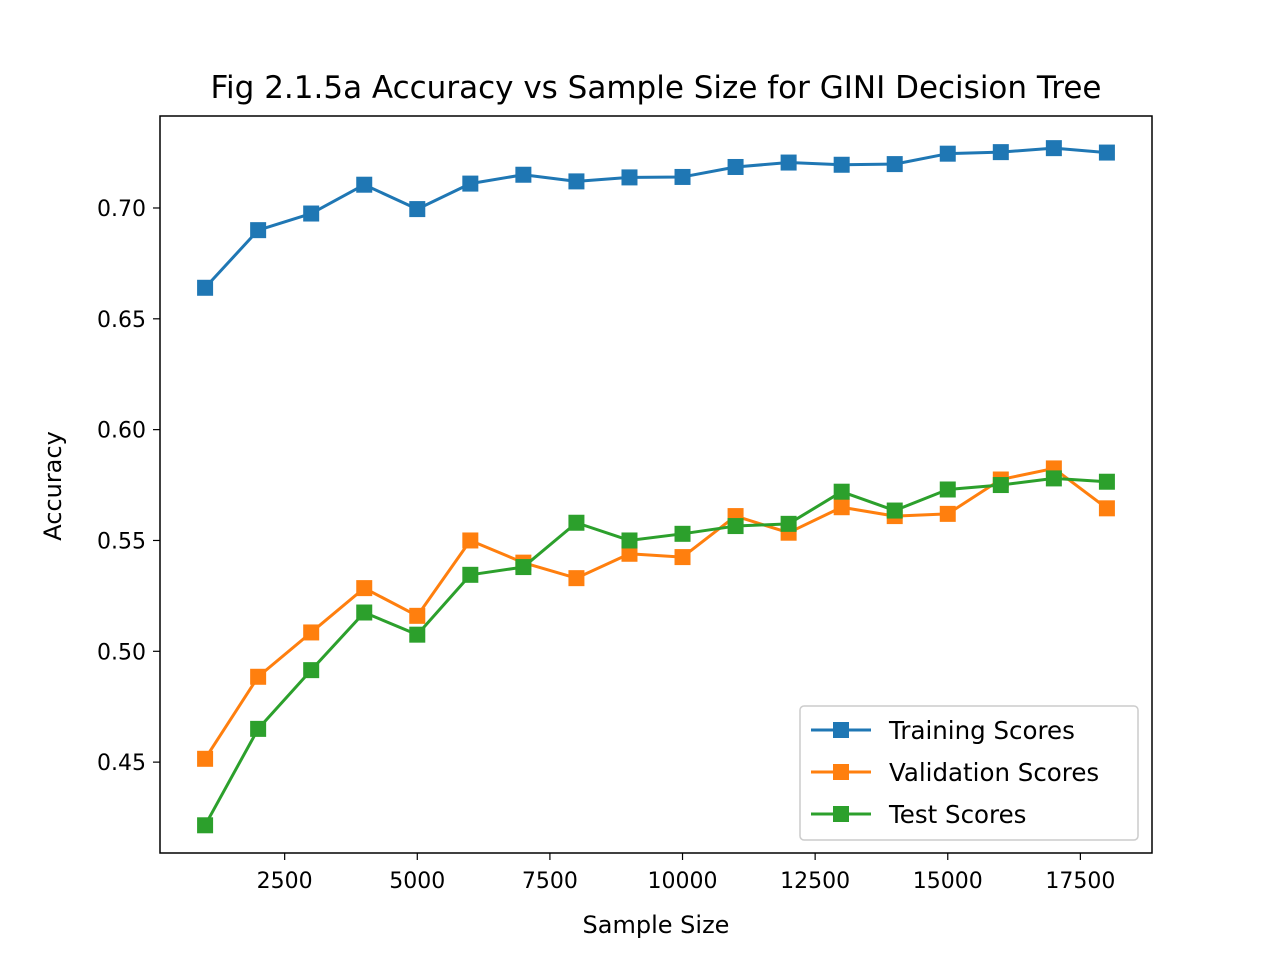  I want to click on y-tick-label: 0.70, so click(121, 209).